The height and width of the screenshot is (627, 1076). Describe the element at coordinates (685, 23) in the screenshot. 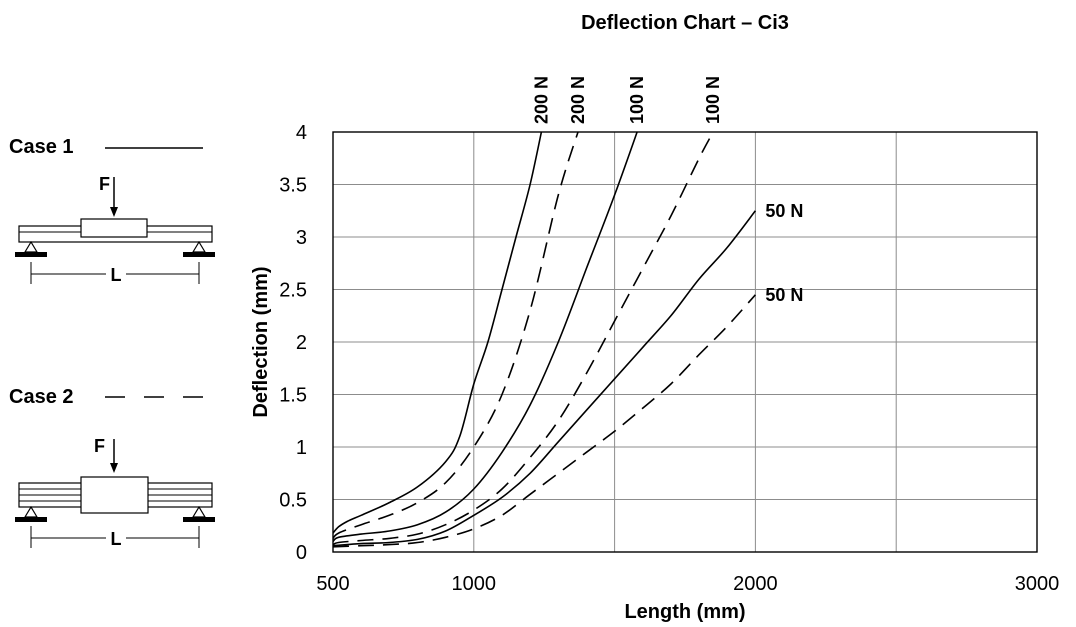

I see `chart-title: Deflection Chart – Ci3` at that location.